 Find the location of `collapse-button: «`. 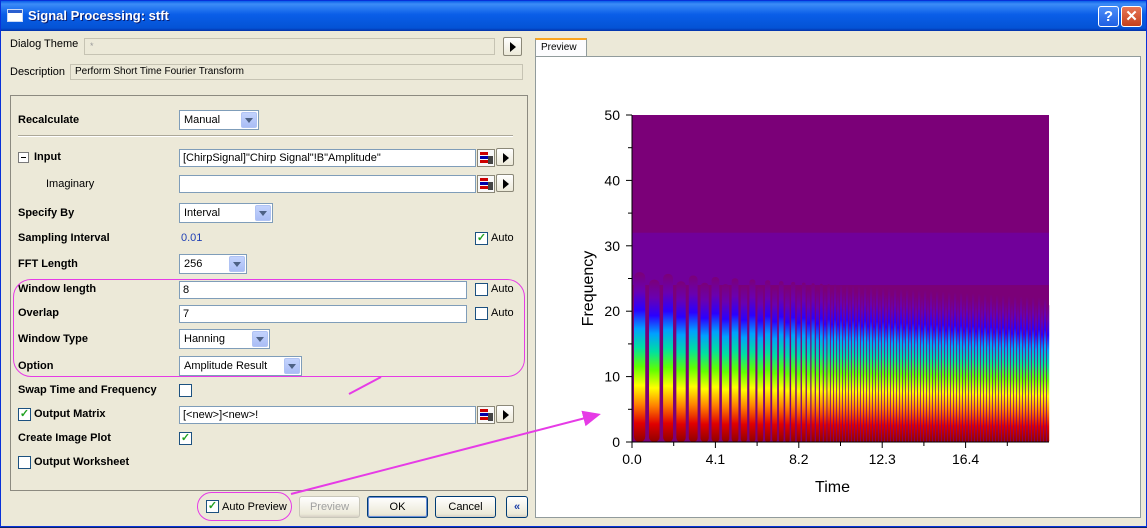

collapse-button: « is located at coordinates (517, 507).